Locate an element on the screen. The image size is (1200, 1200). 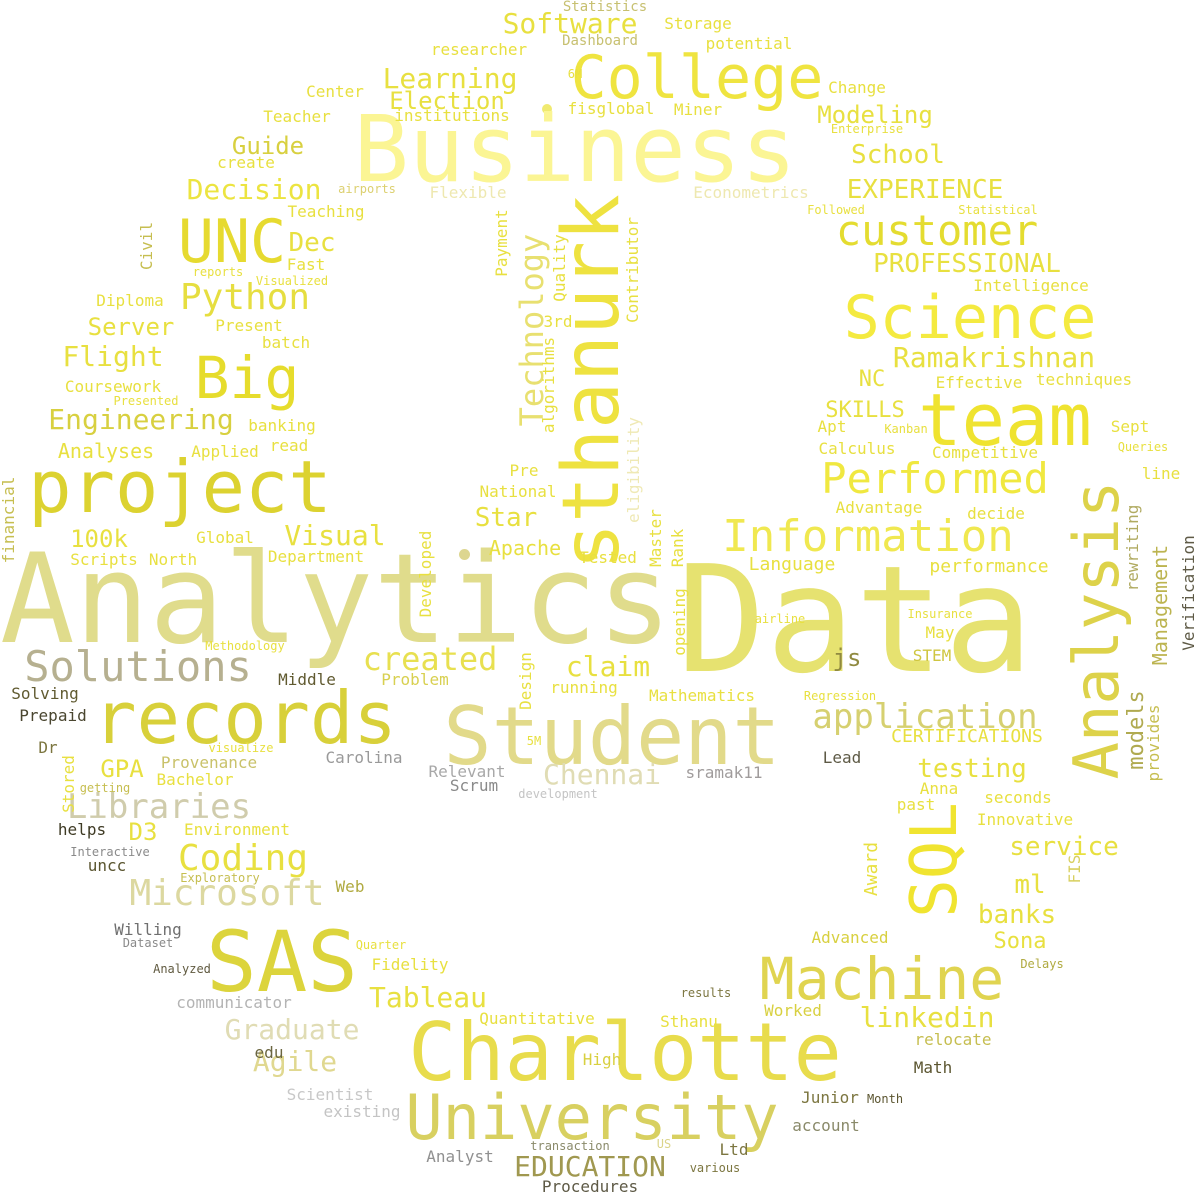
word-anna: Anna is located at coordinates (939, 788).